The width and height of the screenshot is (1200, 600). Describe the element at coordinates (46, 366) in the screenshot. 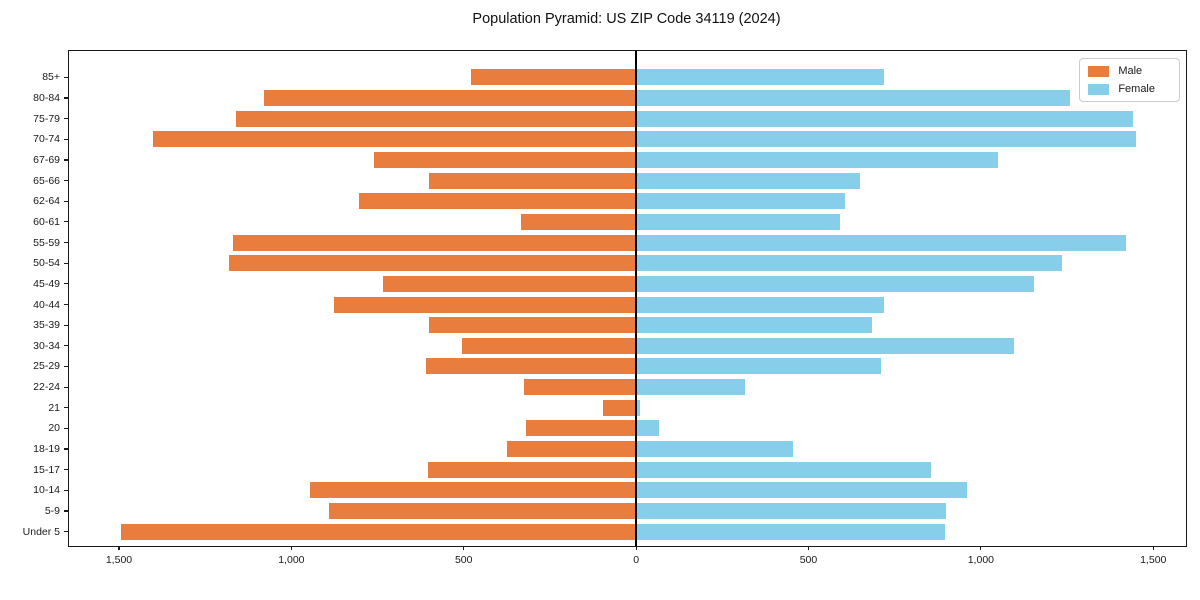

I see `y-axis-label: 25-29` at that location.